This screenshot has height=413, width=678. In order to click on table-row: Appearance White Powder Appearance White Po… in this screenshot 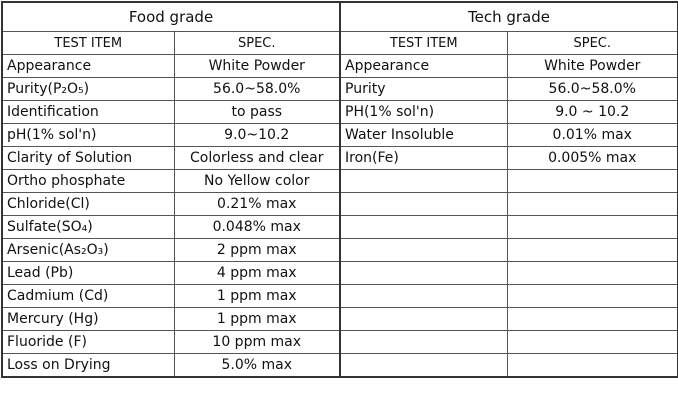, I will do `click(339, 66)`.